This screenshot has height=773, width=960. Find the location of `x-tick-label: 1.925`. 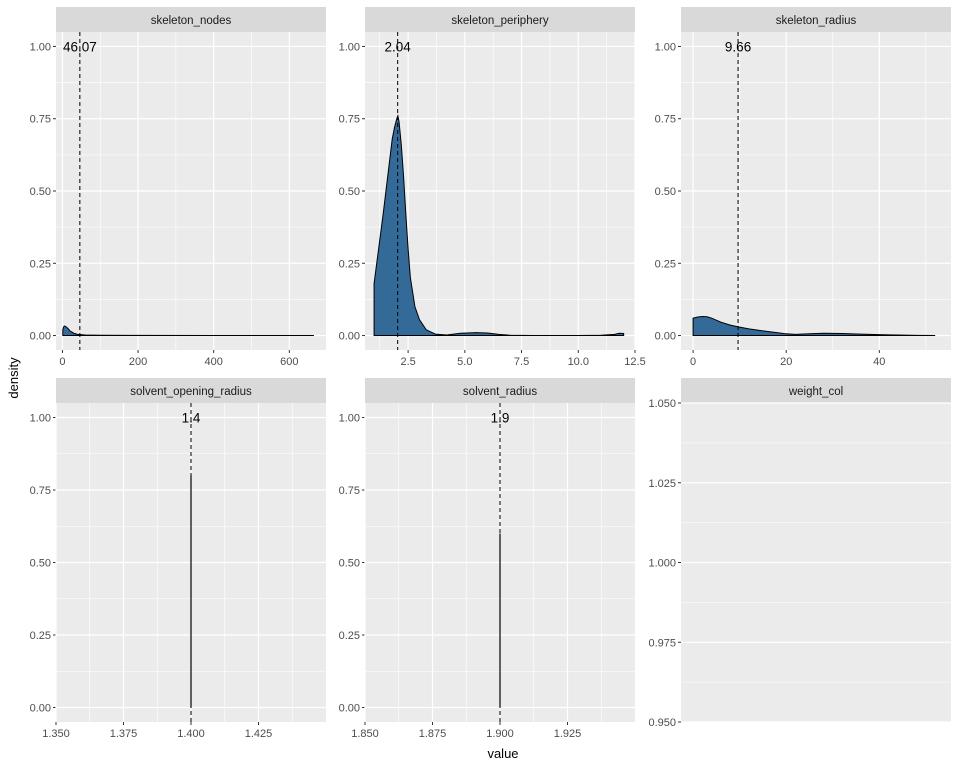

x-tick-label: 1.925 is located at coordinates (568, 734).